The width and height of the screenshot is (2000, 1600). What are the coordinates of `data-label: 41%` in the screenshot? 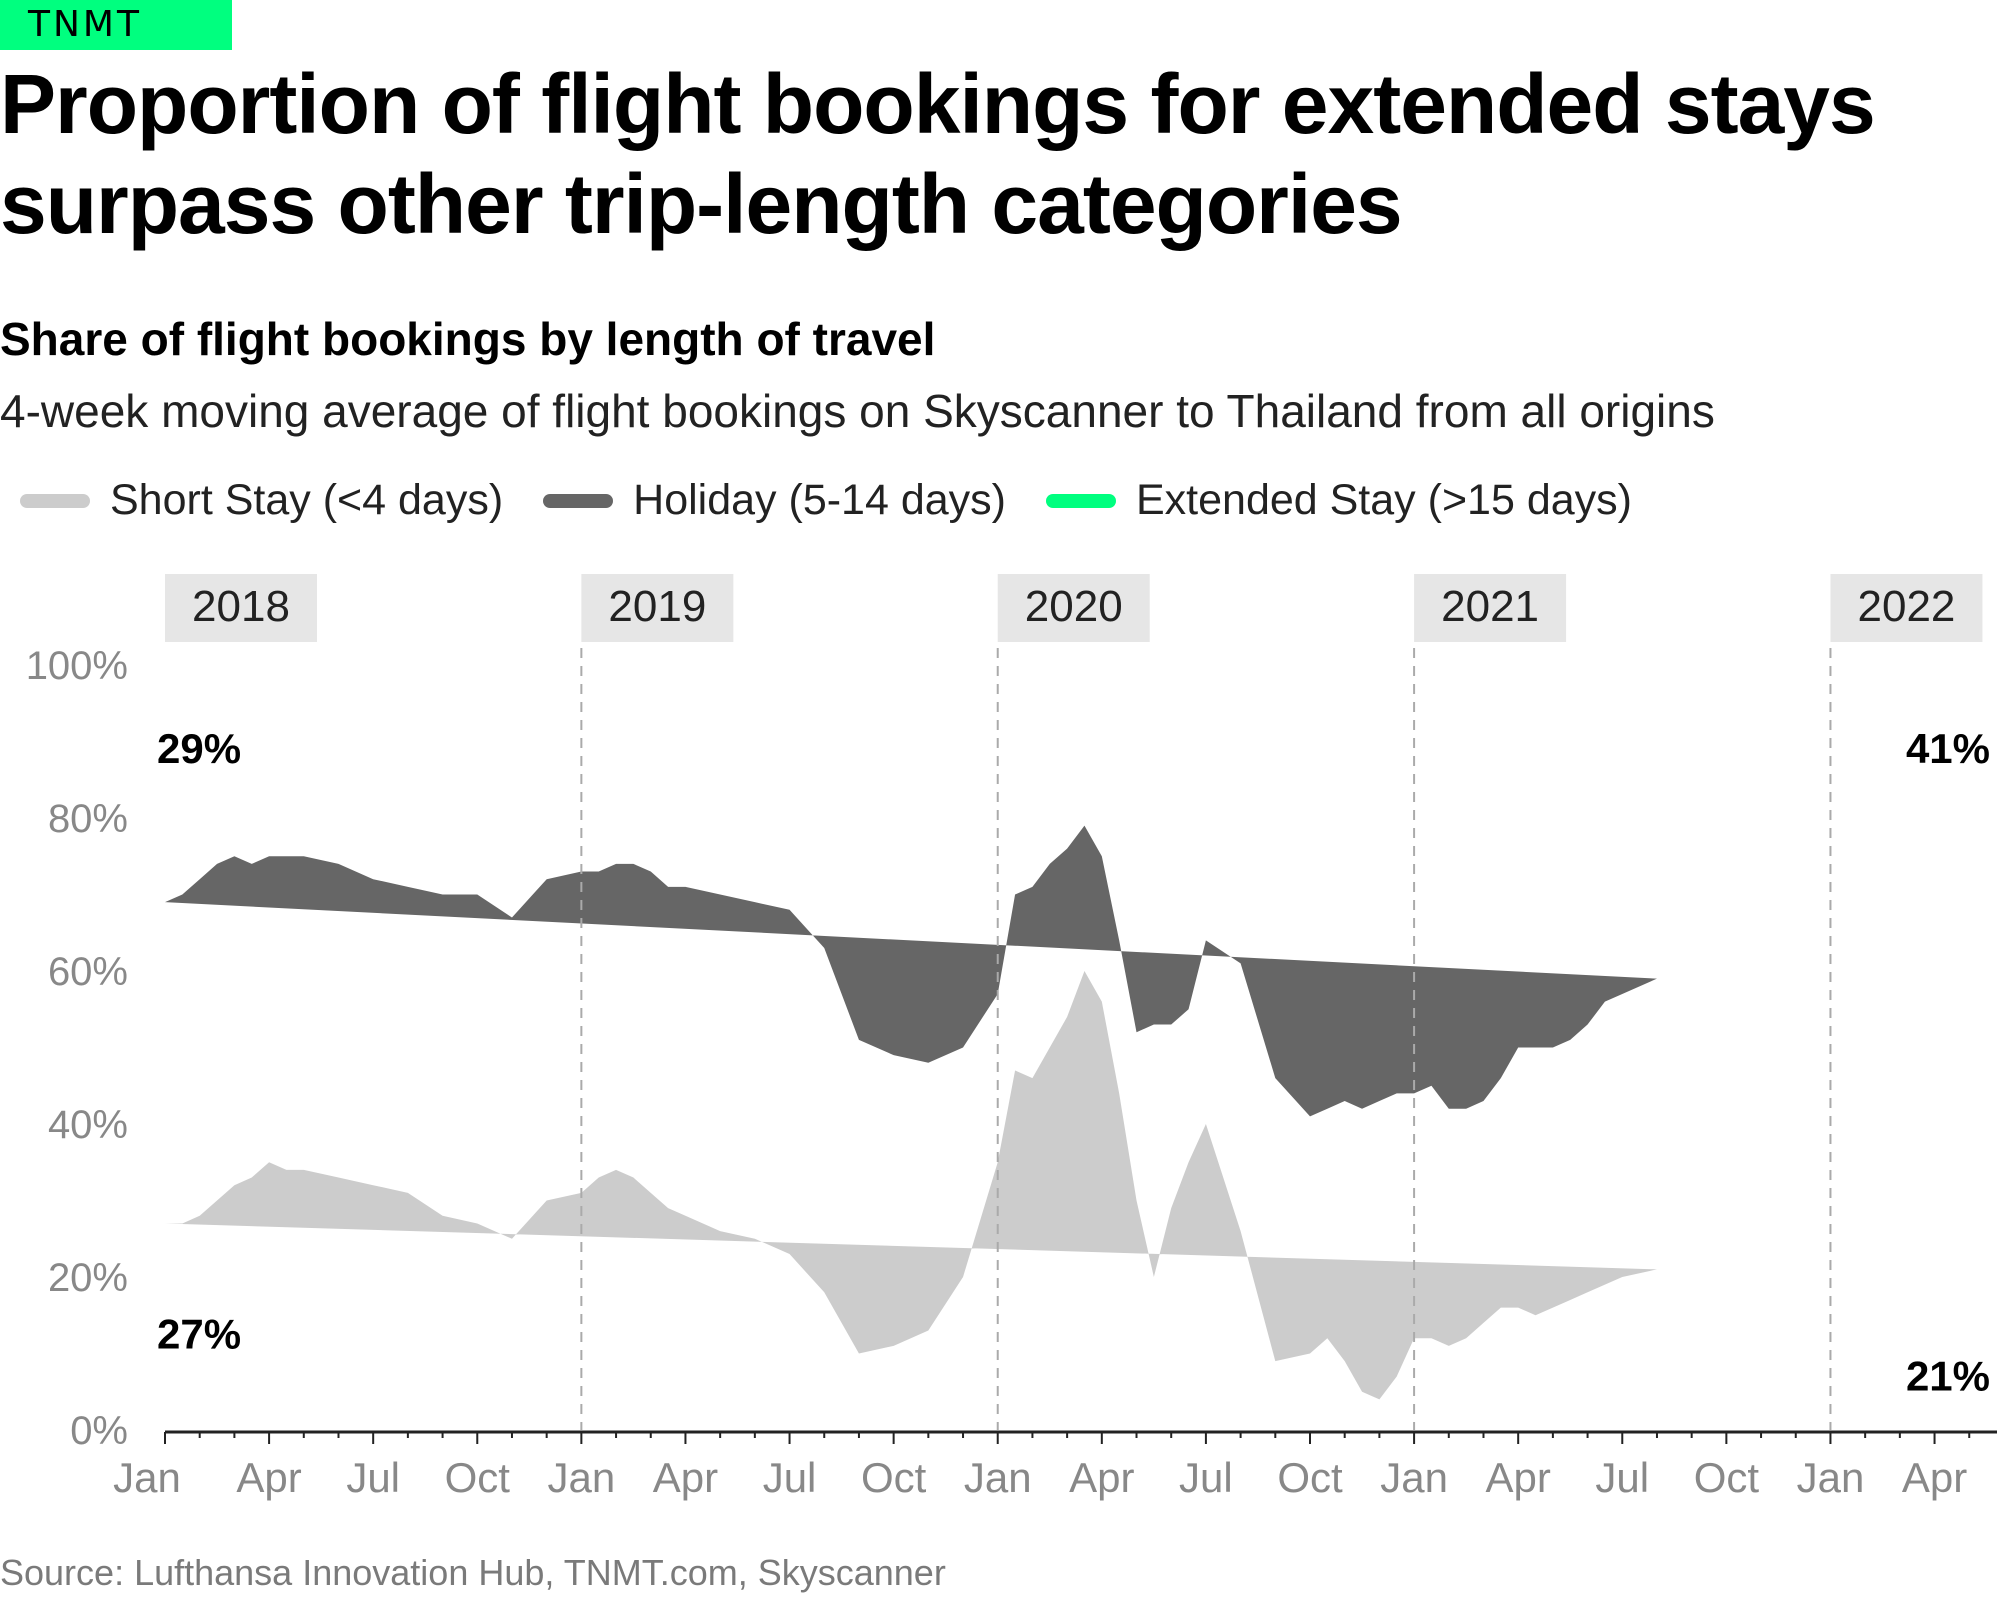 It's located at (1948, 748).